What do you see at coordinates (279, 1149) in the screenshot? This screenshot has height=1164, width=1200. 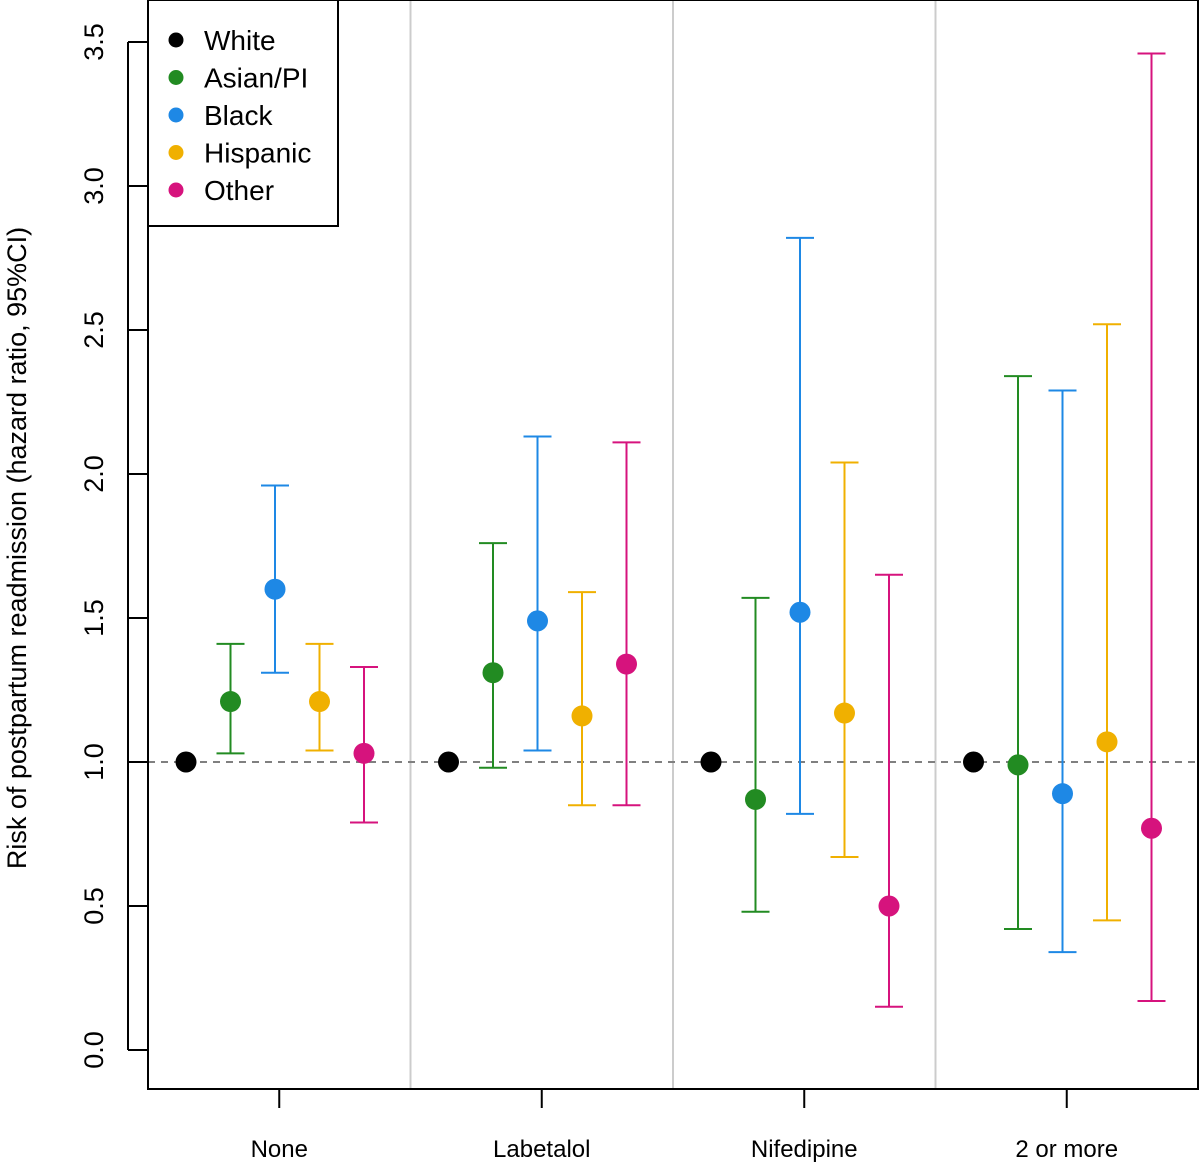 I see `x-tick-label: None` at bounding box center [279, 1149].